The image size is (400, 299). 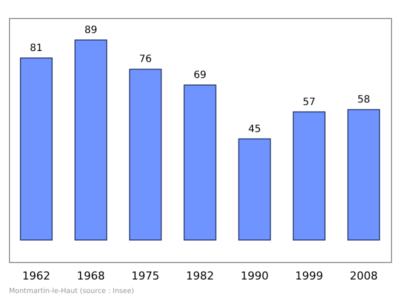 I want to click on x-tick-label: 1999, so click(x=309, y=276).